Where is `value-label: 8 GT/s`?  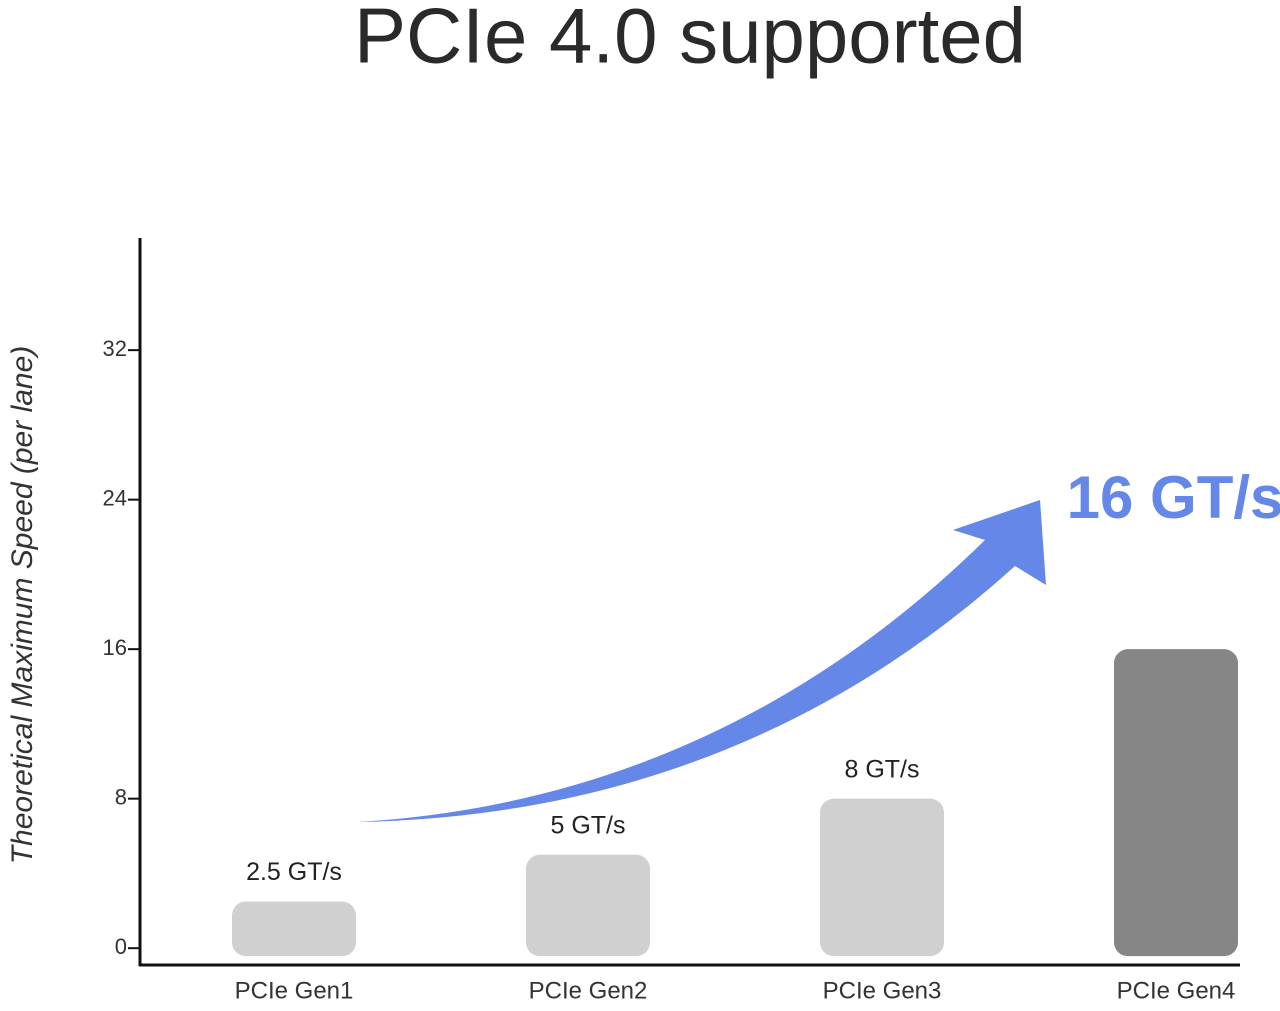 value-label: 8 GT/s is located at coordinates (881, 769).